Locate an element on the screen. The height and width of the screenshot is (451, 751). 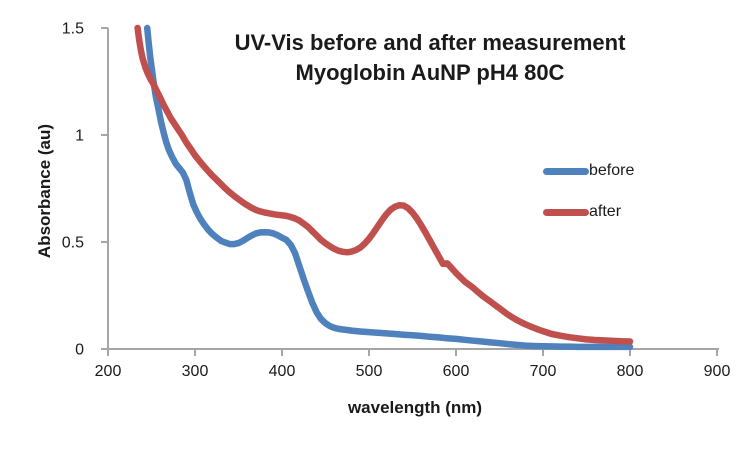
x-axis-title: wavelength (nm) is located at coordinates (415, 407).